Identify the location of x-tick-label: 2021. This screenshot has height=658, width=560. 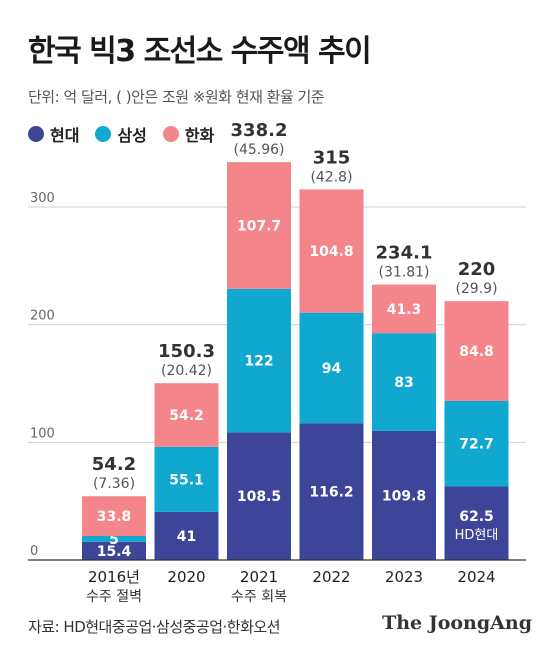
(259, 577).